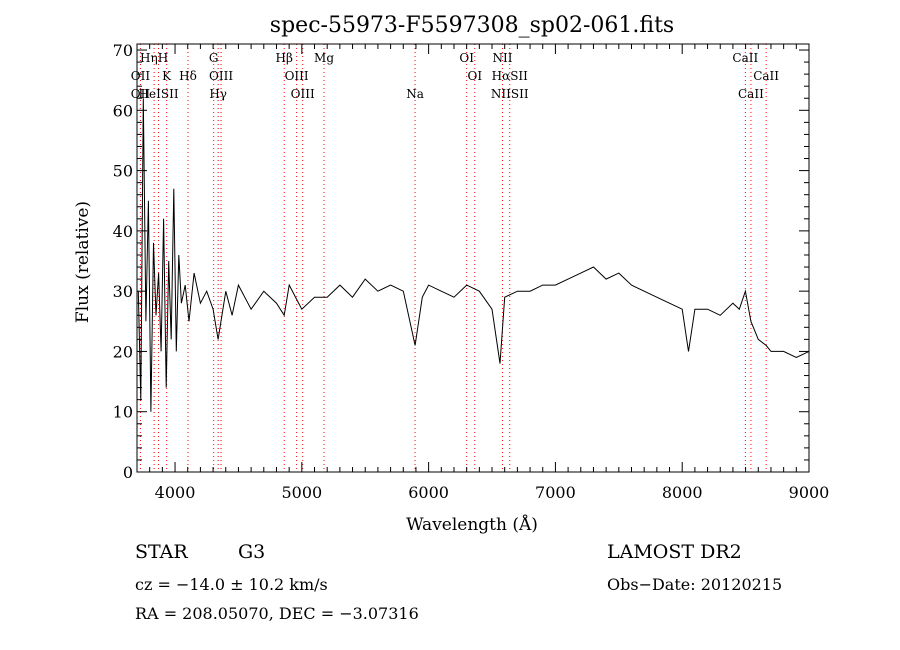 Image resolution: width=900 pixels, height=650 pixels. What do you see at coordinates (167, 76) in the screenshot?
I see `line-marker-label: K` at bounding box center [167, 76].